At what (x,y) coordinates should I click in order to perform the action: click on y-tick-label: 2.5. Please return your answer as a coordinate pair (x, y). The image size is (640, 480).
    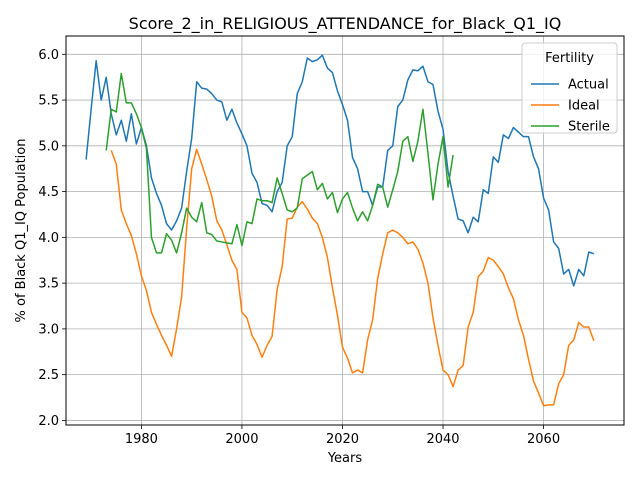
    Looking at the image, I should click on (48, 375).